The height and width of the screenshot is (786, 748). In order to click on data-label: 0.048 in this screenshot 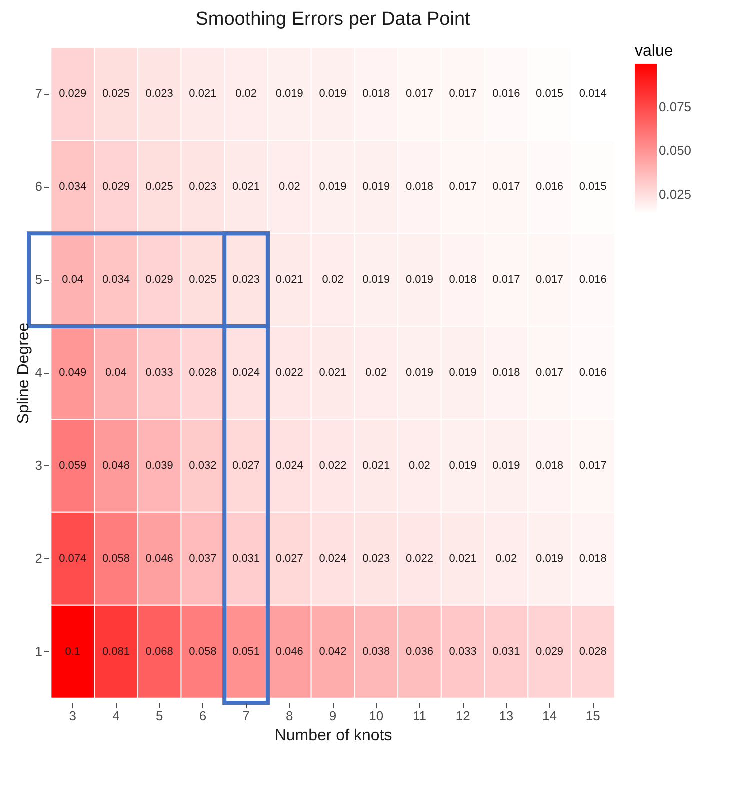, I will do `click(116, 466)`.